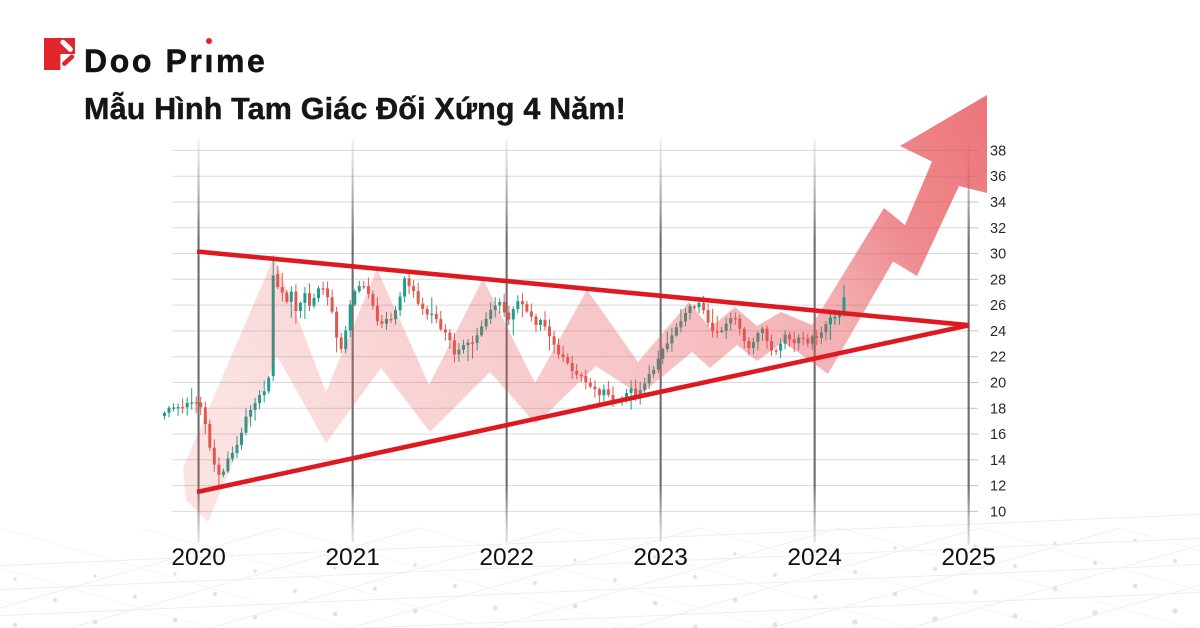 Image resolution: width=1200 pixels, height=628 pixels. I want to click on svg-text: 2024, so click(814, 557).